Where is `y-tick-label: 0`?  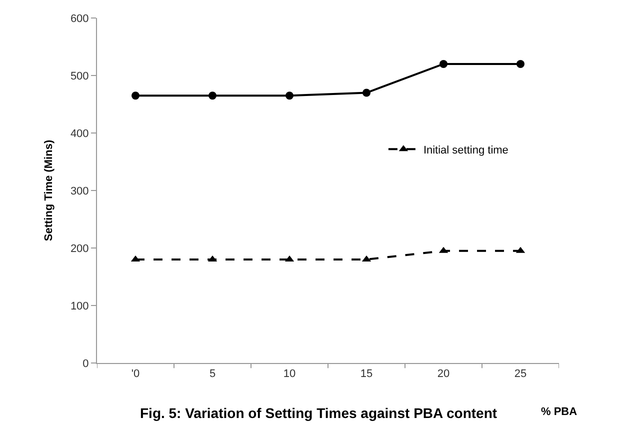
y-tick-label: 0 is located at coordinates (85, 364).